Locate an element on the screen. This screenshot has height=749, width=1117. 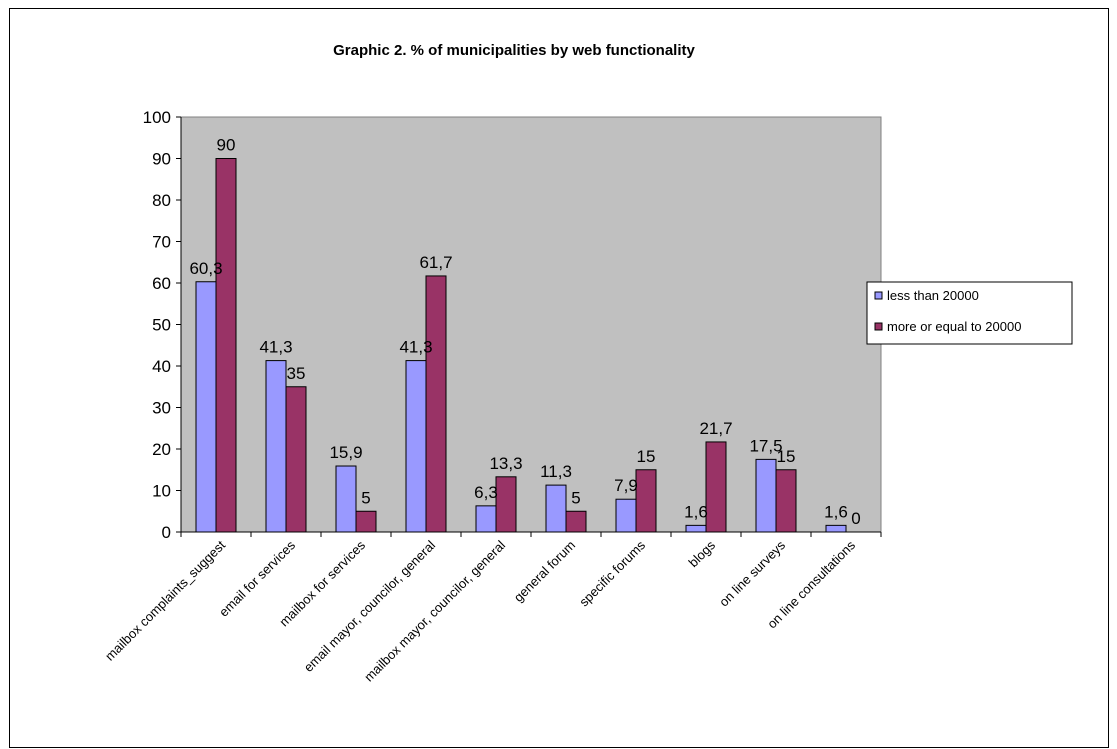
legend-label-less-than-20000: less than 20000 is located at coordinates (933, 295).